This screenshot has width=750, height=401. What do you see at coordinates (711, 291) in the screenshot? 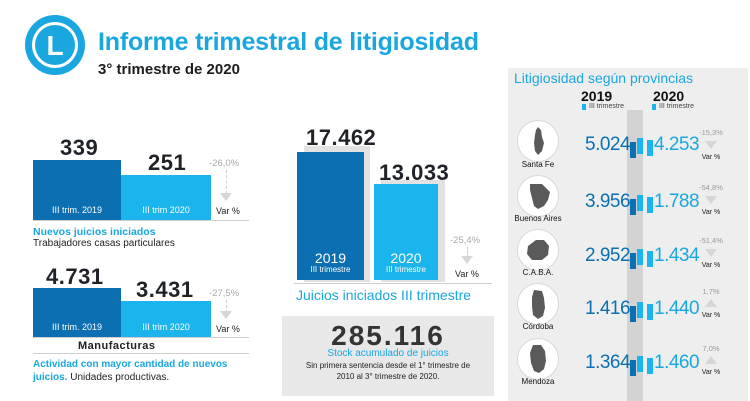
I see `variation-value: 1,7%` at bounding box center [711, 291].